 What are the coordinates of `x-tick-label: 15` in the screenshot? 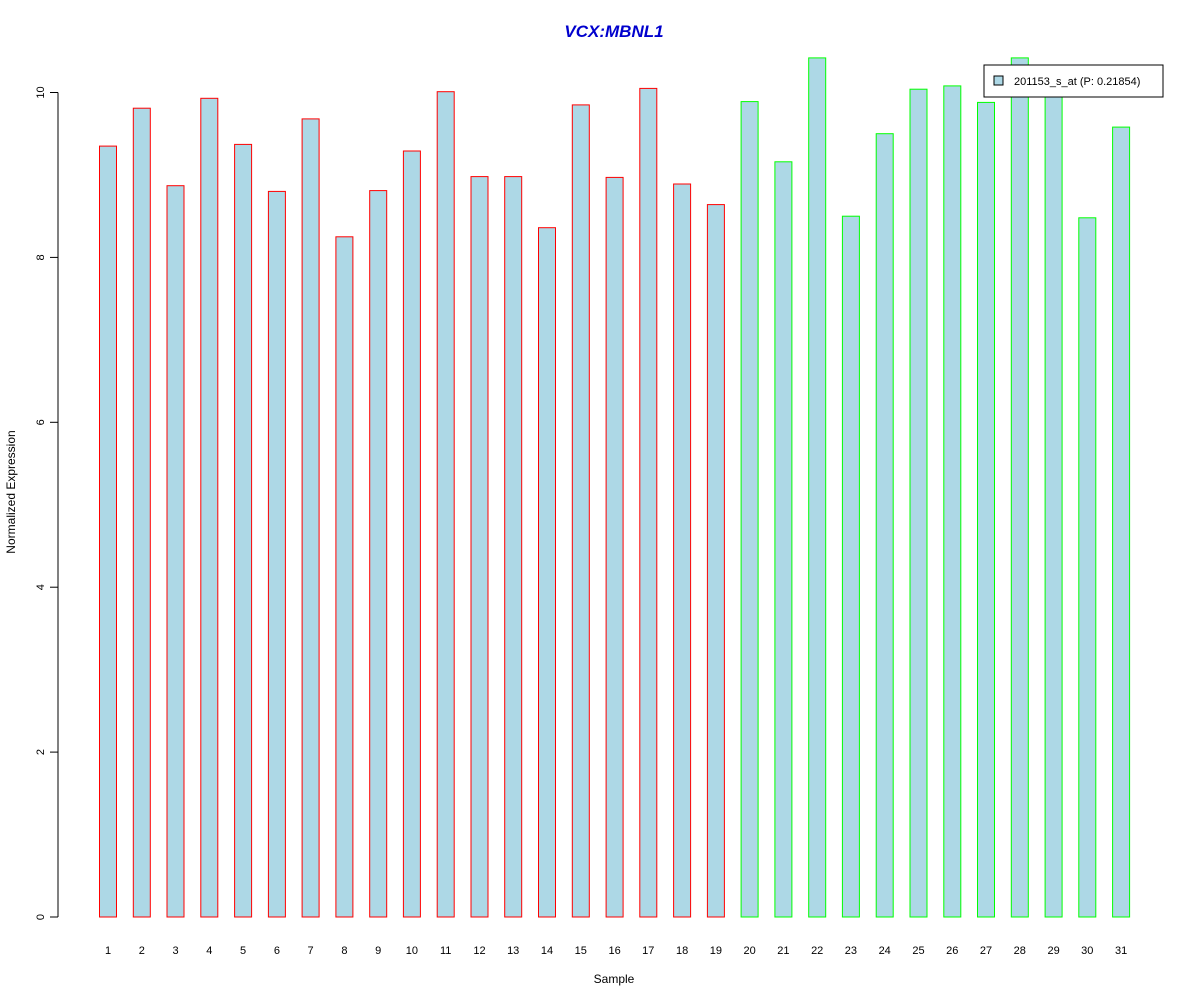 It's located at (581, 951).